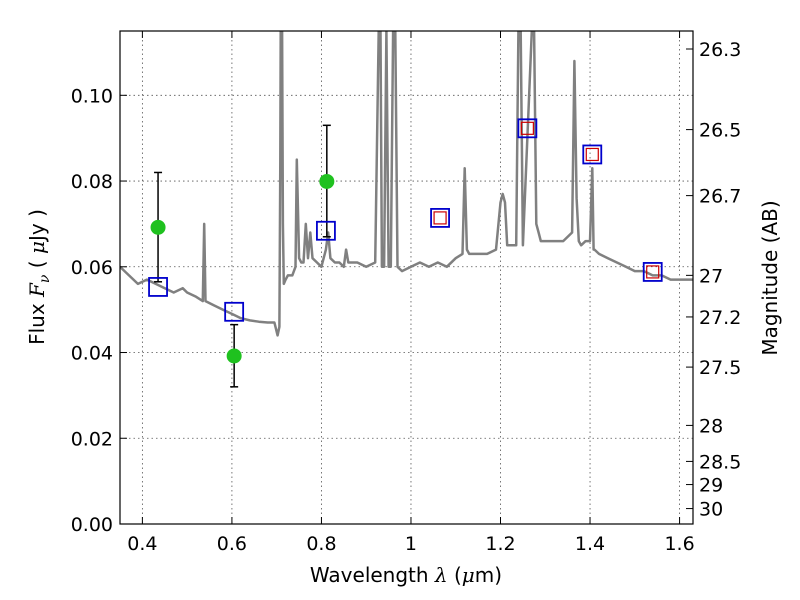 The width and height of the screenshot is (800, 600). What do you see at coordinates (142, 544) in the screenshot?
I see `x-tick-label: 0.4` at bounding box center [142, 544].